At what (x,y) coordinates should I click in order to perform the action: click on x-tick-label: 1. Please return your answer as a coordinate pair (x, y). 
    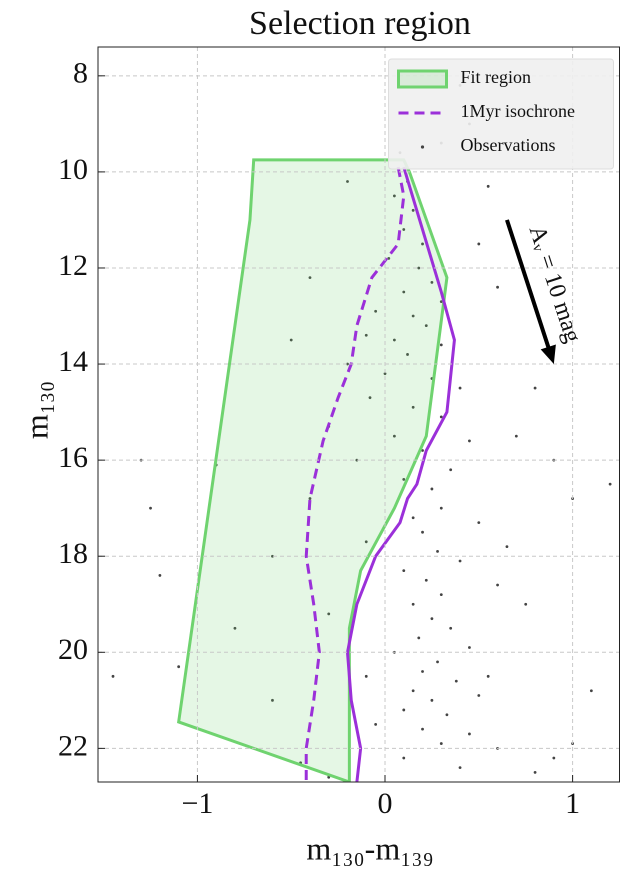
    Looking at the image, I should click on (572, 803).